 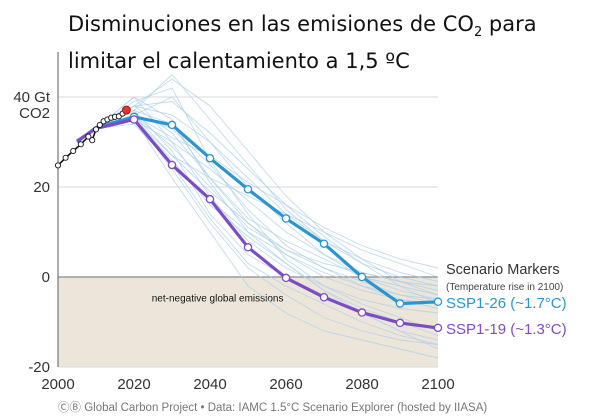 What do you see at coordinates (126, 110) in the screenshot?
I see `historical-latest-point` at bounding box center [126, 110].